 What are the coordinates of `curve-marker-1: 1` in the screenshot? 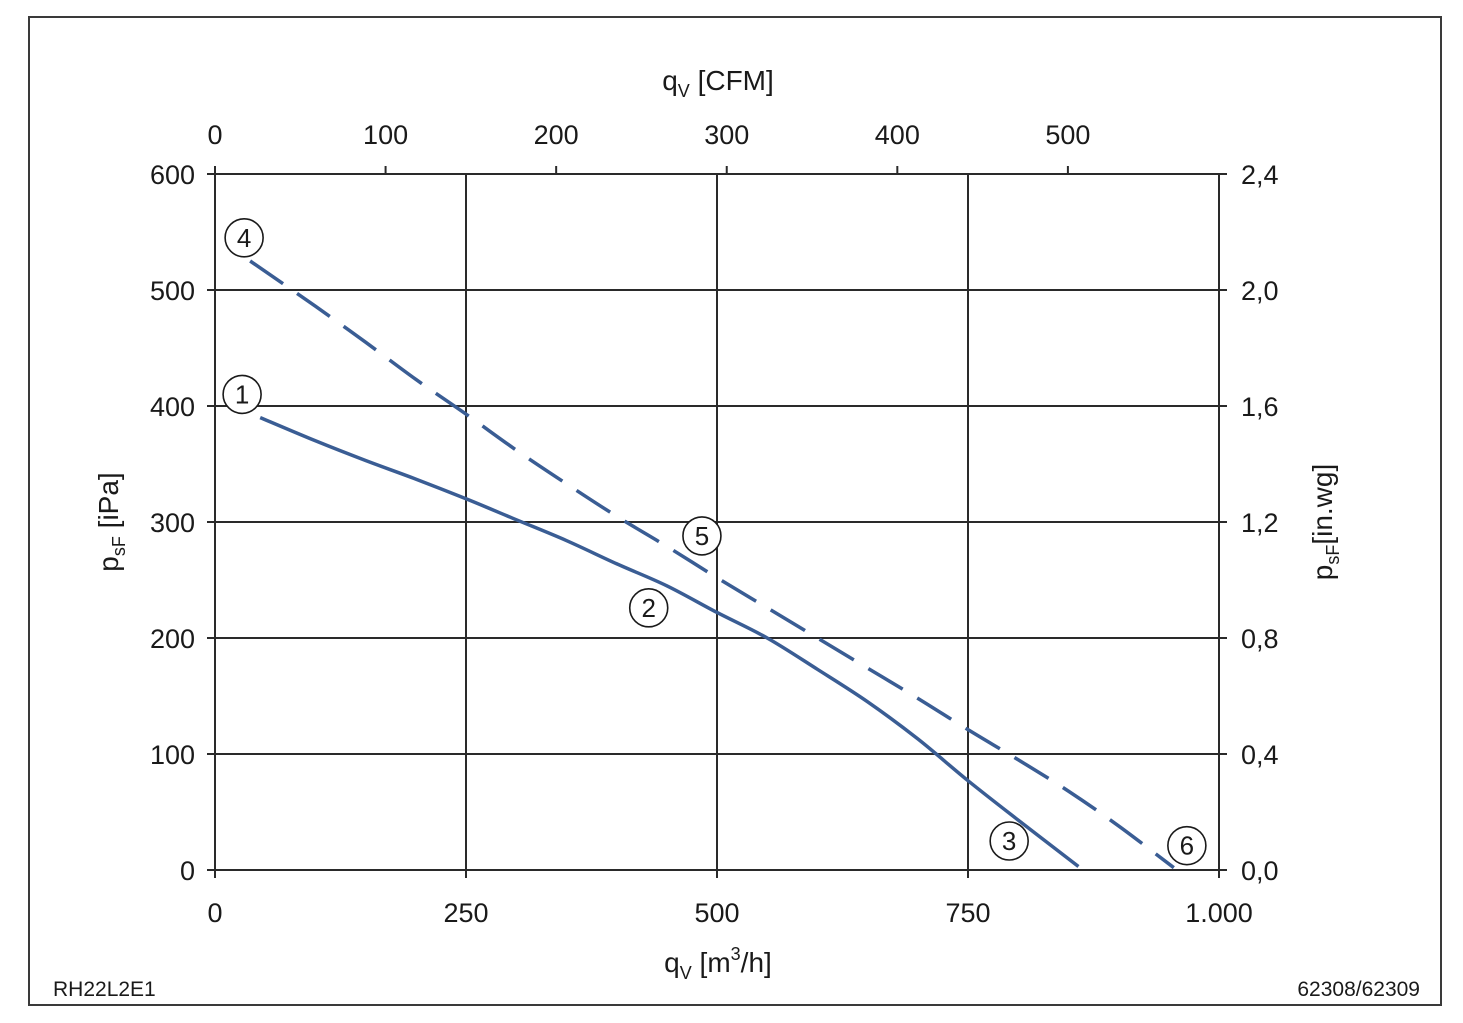 It's located at (242, 394).